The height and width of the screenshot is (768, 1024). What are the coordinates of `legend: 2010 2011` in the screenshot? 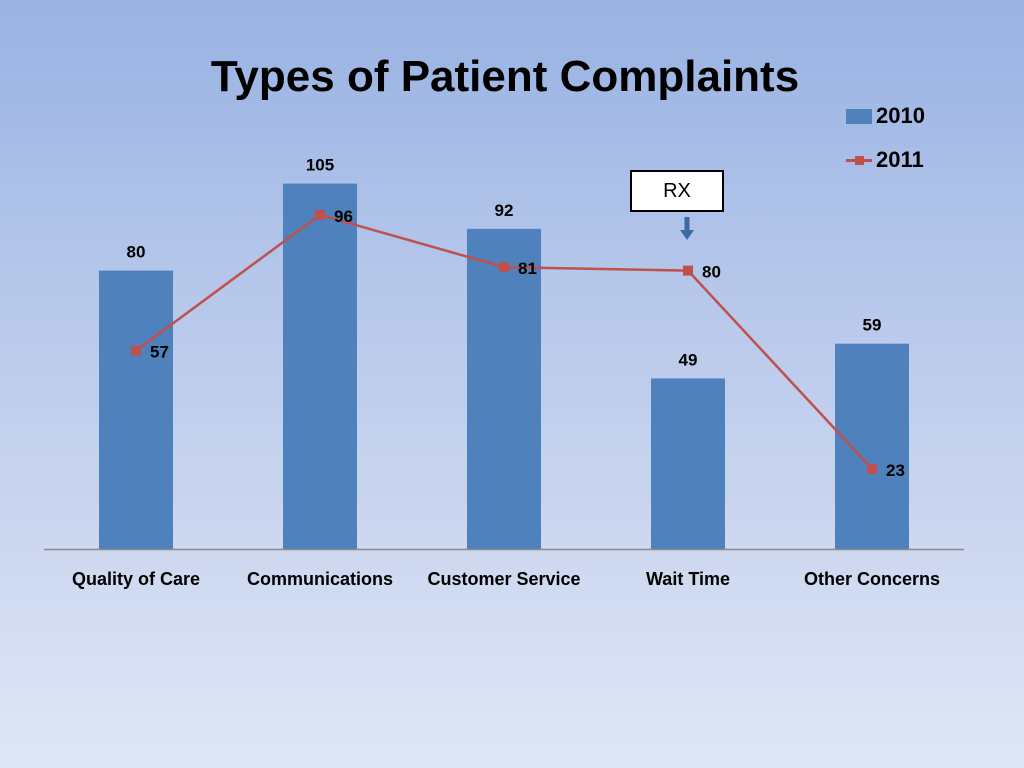 It's located at (885, 138).